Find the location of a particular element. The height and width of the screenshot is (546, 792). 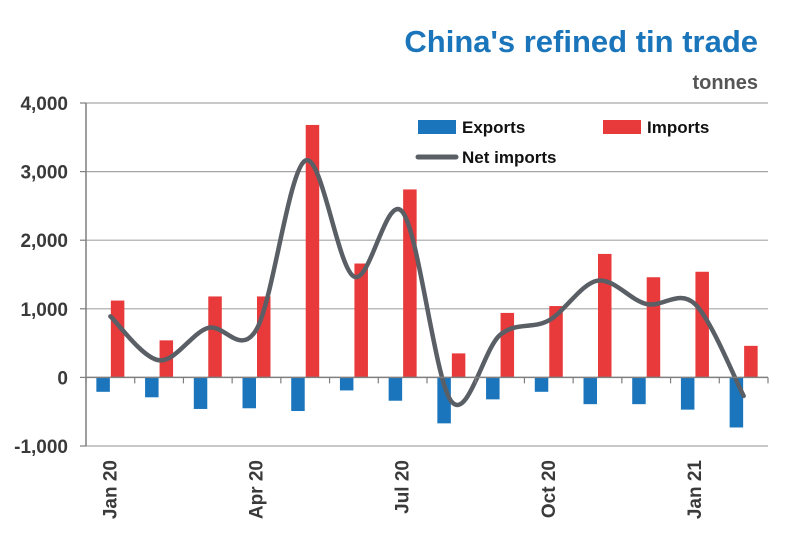

legend-exports-swatch is located at coordinates (437, 127).